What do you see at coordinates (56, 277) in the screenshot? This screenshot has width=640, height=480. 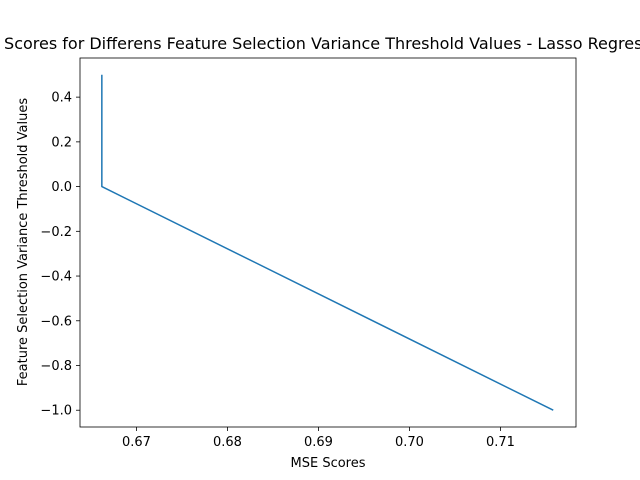 I see `y-tick-label: −0.4` at bounding box center [56, 277].